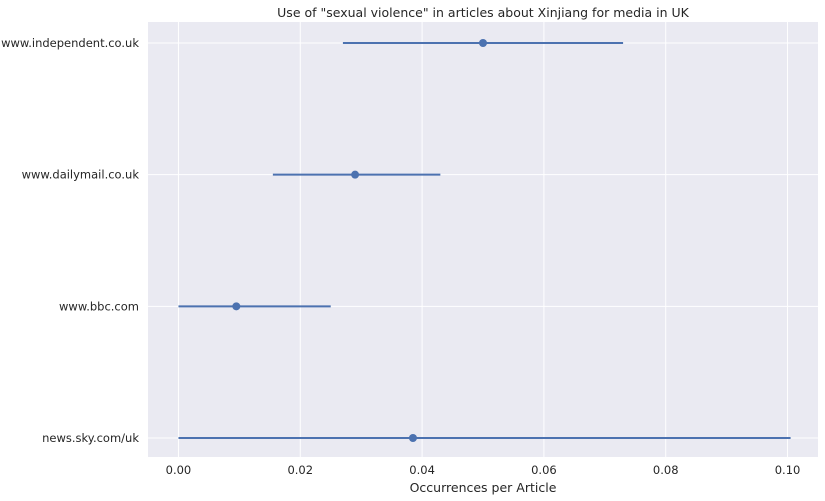  Describe the element at coordinates (483, 470) in the screenshot. I see `x-tick-labels: 0.00 0.02 0.04 0.06 0.08 0.10` at that location.